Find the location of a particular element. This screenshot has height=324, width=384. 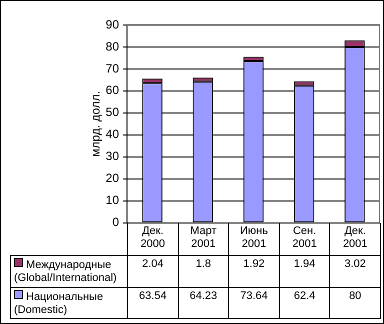

y-tick-label: 50 is located at coordinates (113, 112).